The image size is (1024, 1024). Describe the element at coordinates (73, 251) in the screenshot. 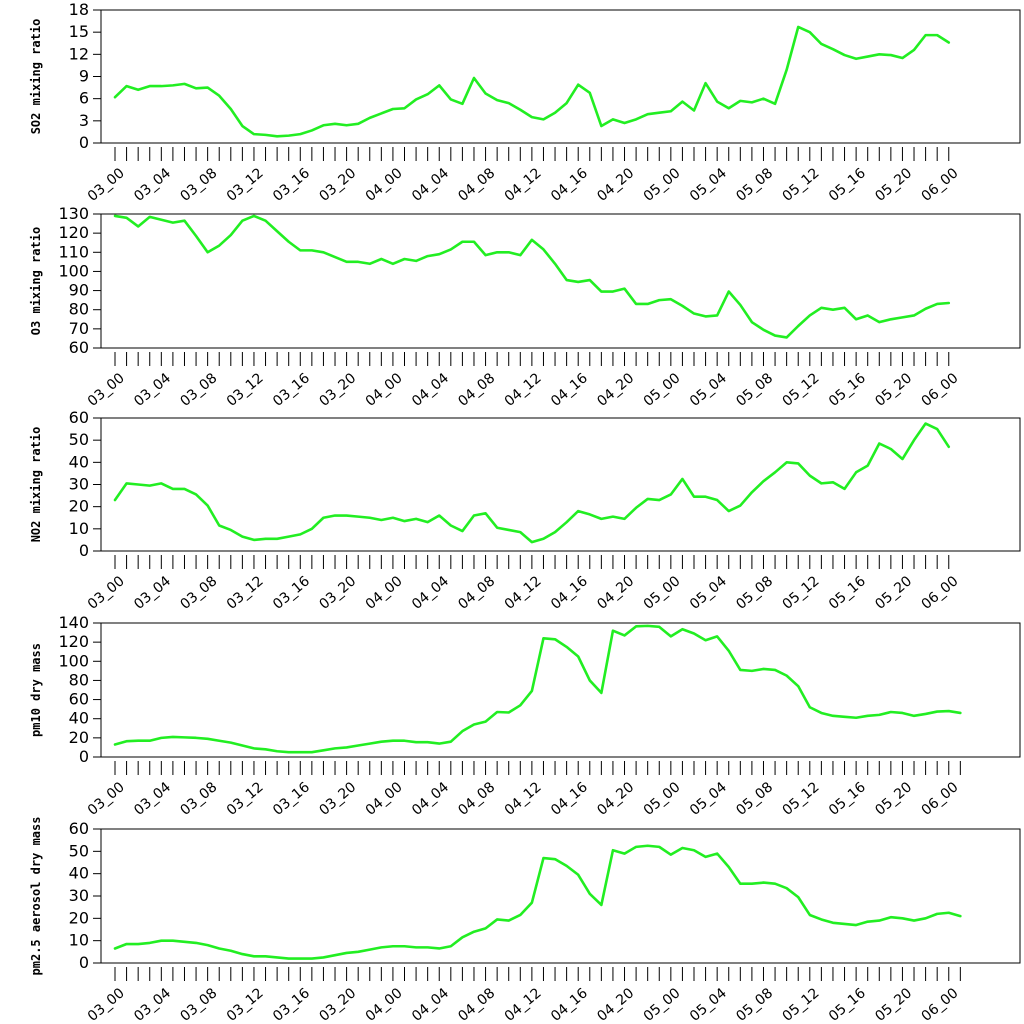

I see `y-tick-label: 110` at that location.